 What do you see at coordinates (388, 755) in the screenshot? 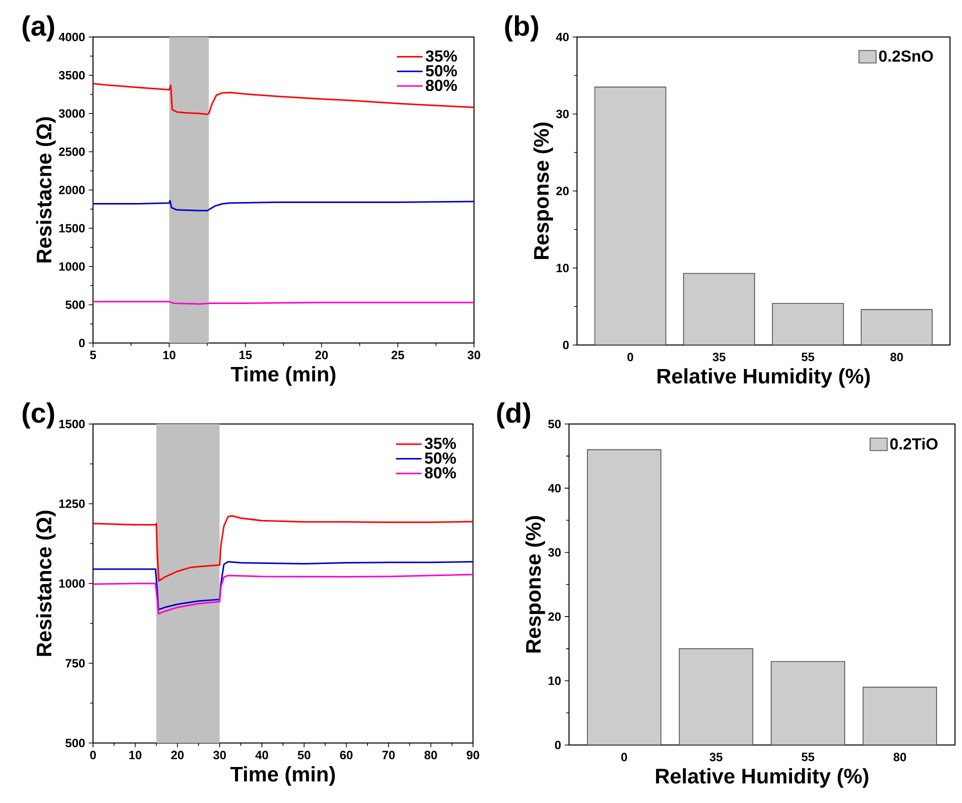
I see `x-tick-label: 70` at bounding box center [388, 755].